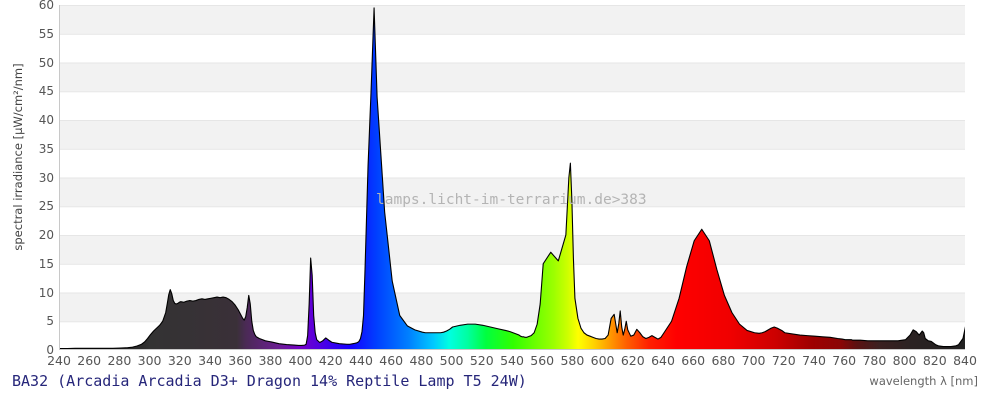  Describe the element at coordinates (874, 360) in the screenshot. I see `x-tick-label: 780` at that location.